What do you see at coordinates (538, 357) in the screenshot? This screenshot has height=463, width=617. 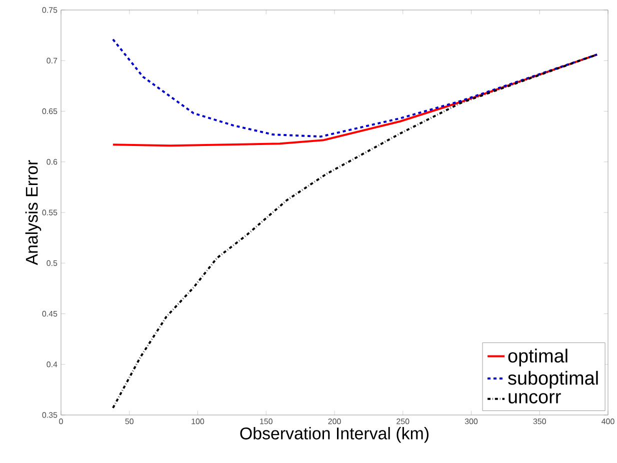 I see `legend-label: optimal` at bounding box center [538, 357].